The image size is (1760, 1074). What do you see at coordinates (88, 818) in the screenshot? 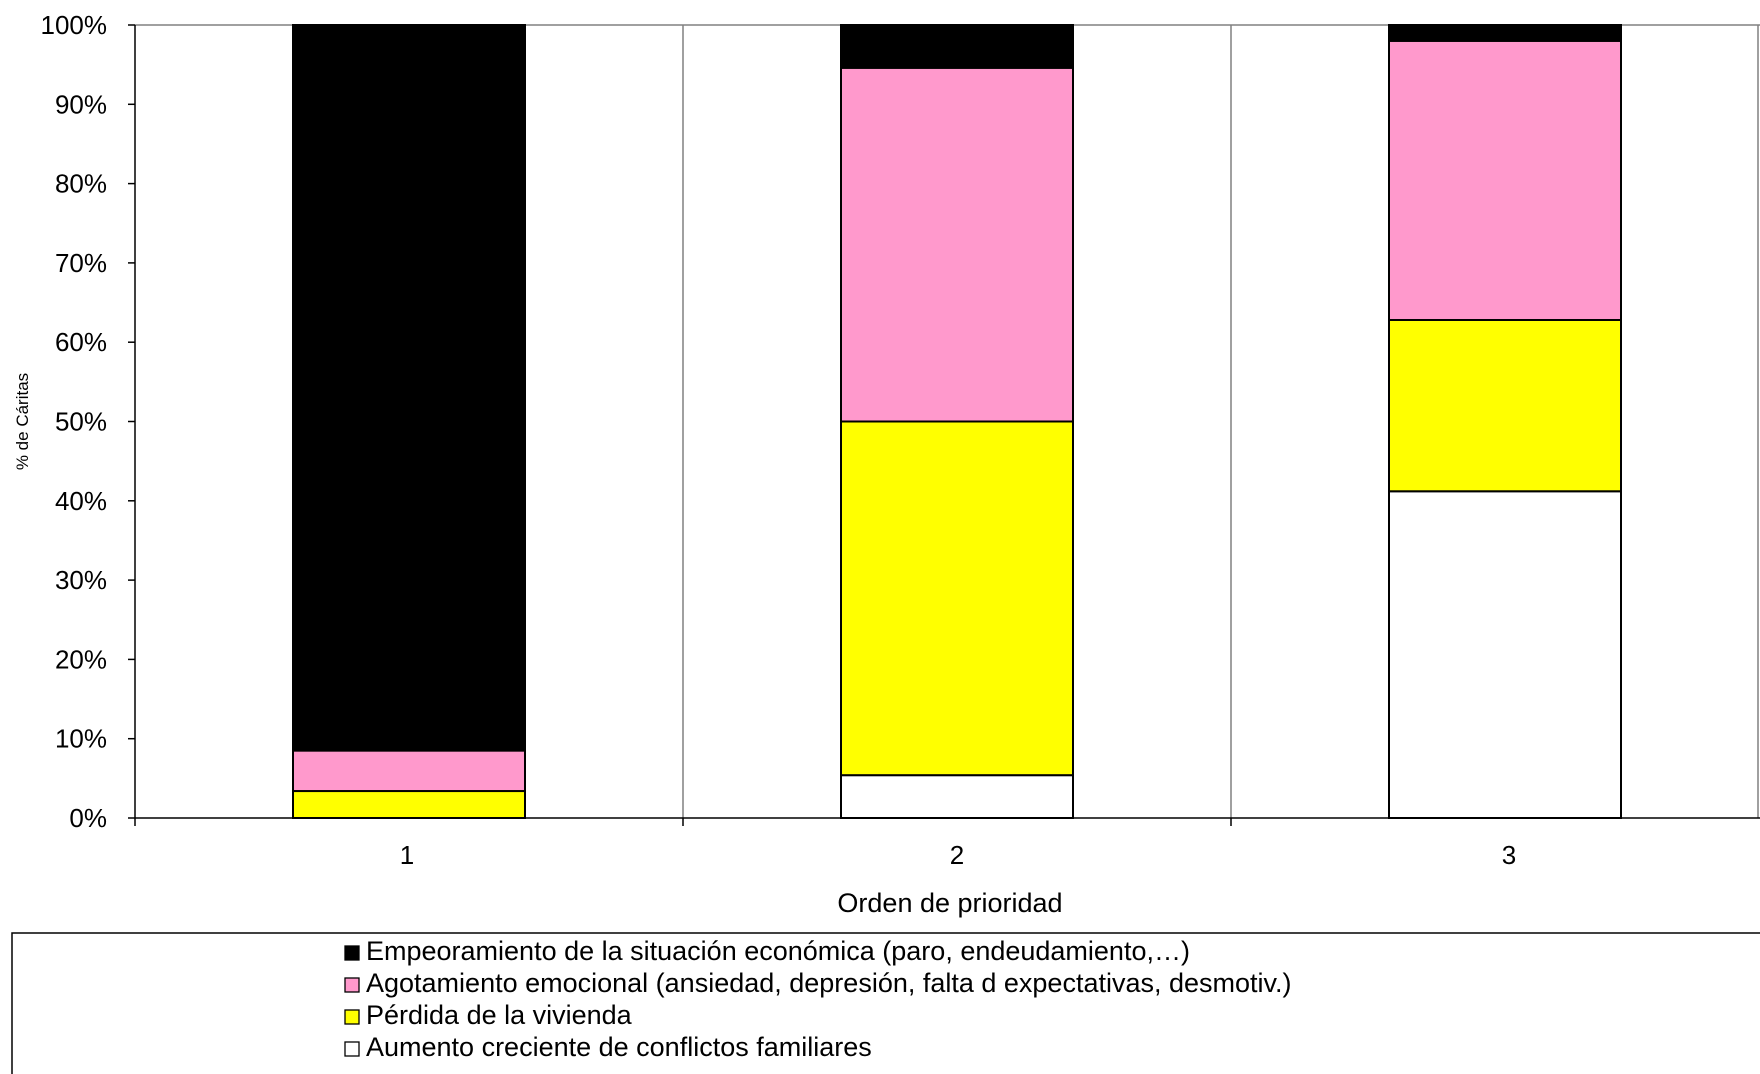
I see `y-tick-label: 0%` at bounding box center [88, 818].